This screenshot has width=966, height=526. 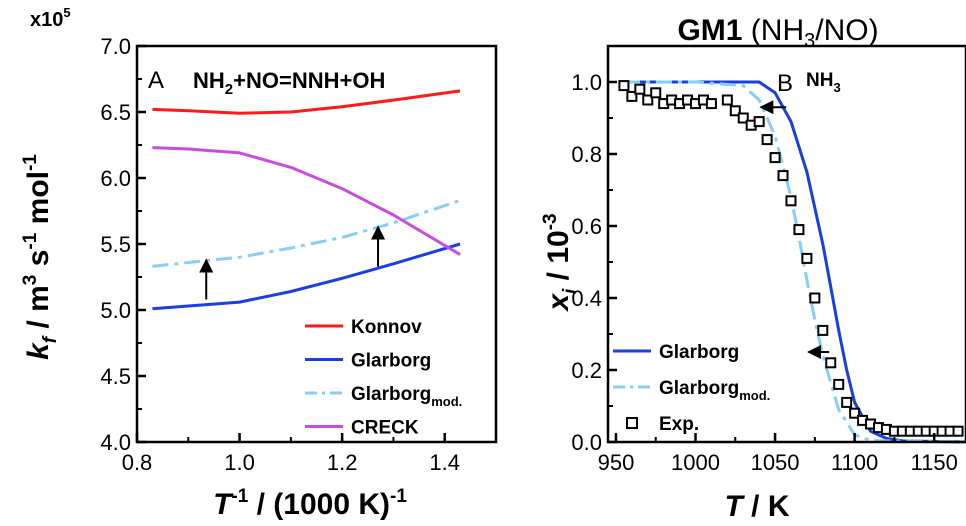 I want to click on panel-b-x-tick-label: 950, so click(x=616, y=462).